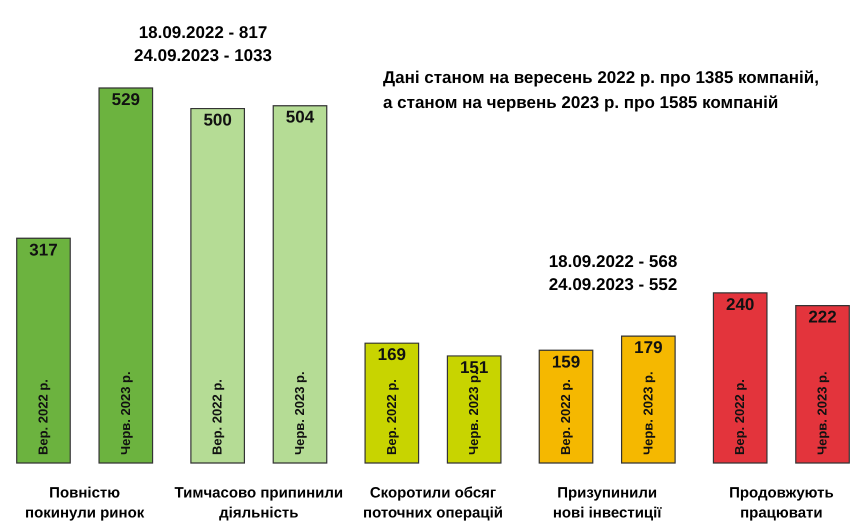  Describe the element at coordinates (42, 417) in the screenshot. I see `series-label: Вер. 2022 р.` at that location.